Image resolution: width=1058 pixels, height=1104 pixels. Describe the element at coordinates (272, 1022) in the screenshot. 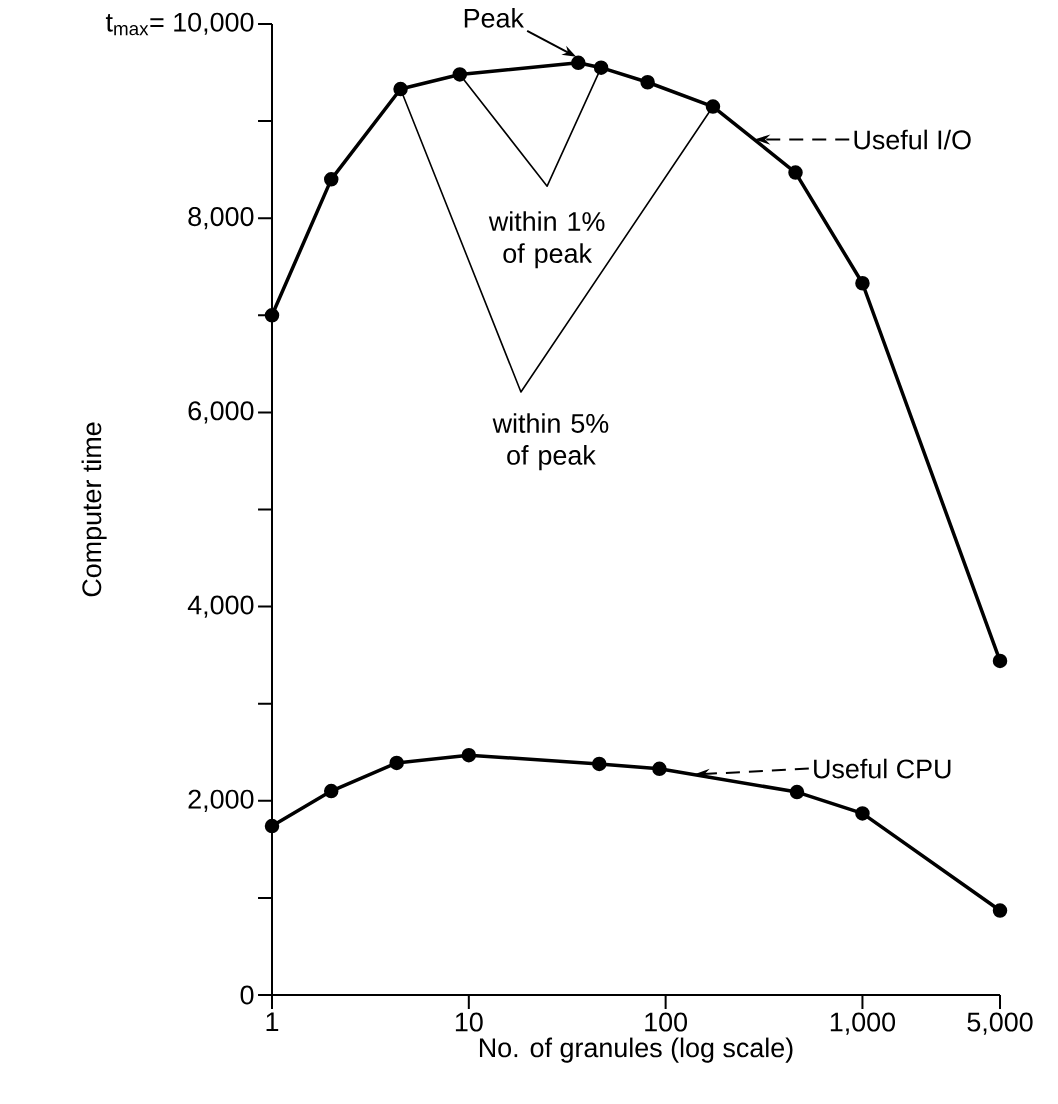

I see `x-tick-label: 1` at that location.